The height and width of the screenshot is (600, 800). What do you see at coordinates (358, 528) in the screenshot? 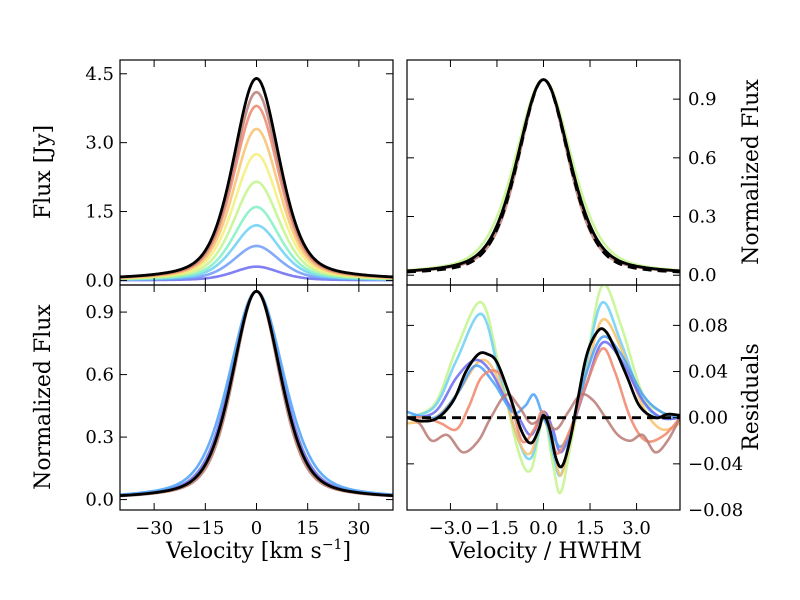
I see `x-tick-label: 30` at bounding box center [358, 528].